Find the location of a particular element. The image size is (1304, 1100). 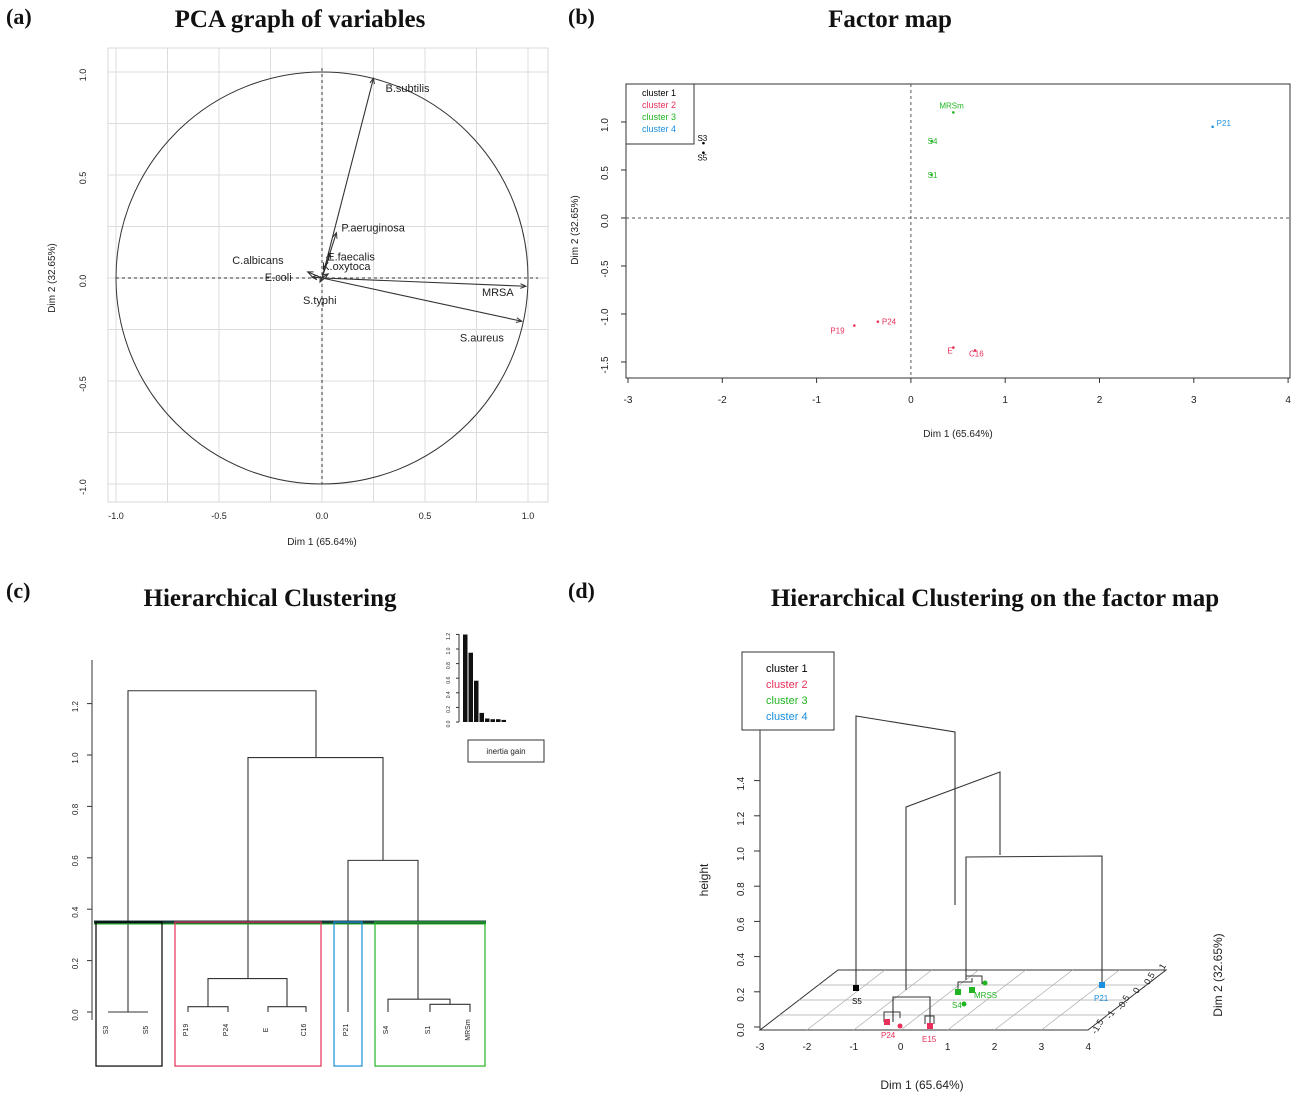

dendro-leaf-label: P21 is located at coordinates (346, 1030).